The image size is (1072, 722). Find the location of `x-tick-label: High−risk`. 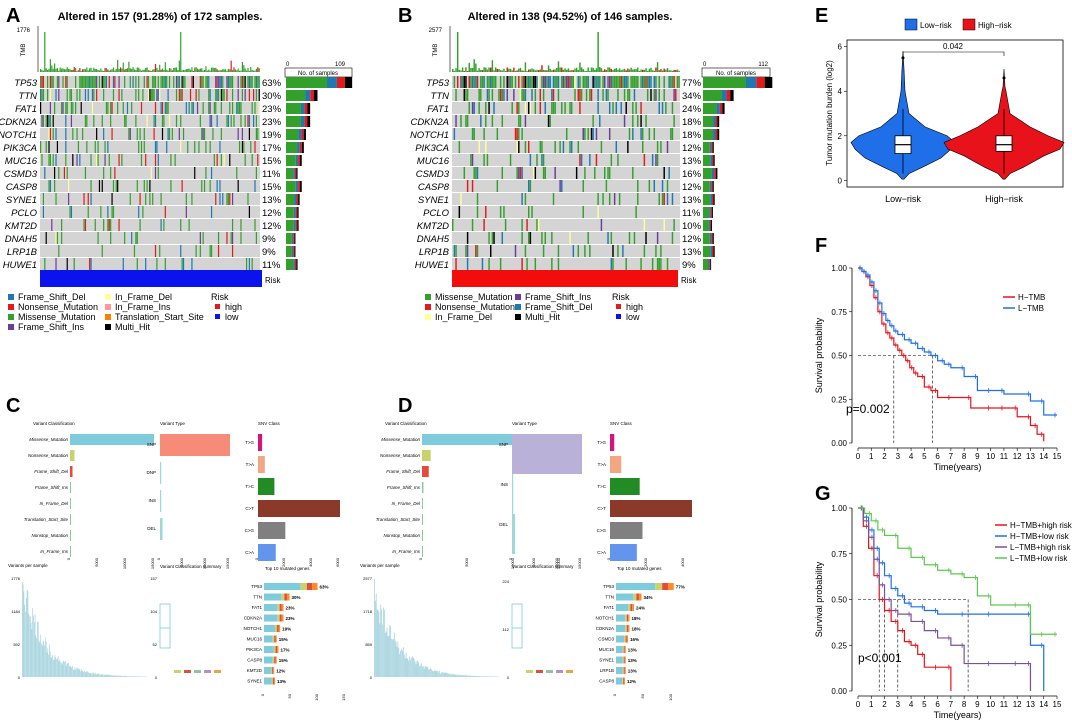

x-tick-label: High−risk is located at coordinates (1004, 199).